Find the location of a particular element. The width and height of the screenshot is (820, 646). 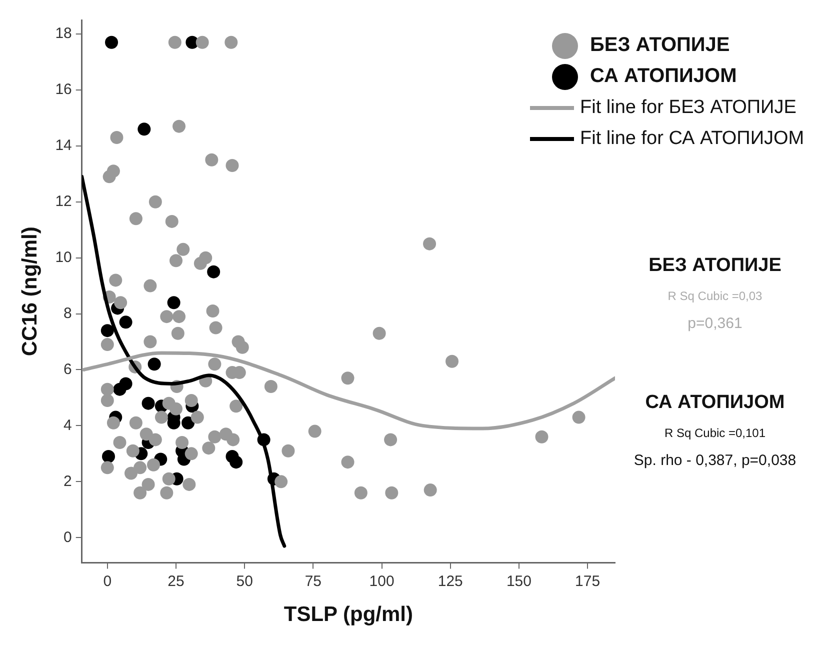

x-tick-label: 175 is located at coordinates (587, 581).